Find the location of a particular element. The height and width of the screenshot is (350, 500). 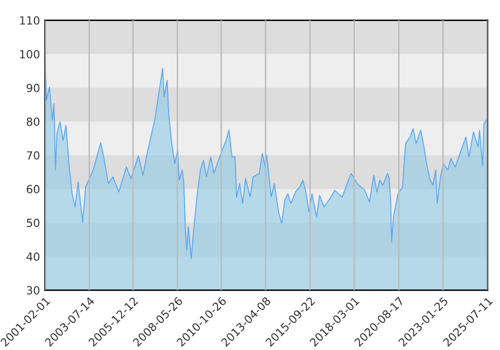

y-tick-label: 60 is located at coordinates (33, 189).